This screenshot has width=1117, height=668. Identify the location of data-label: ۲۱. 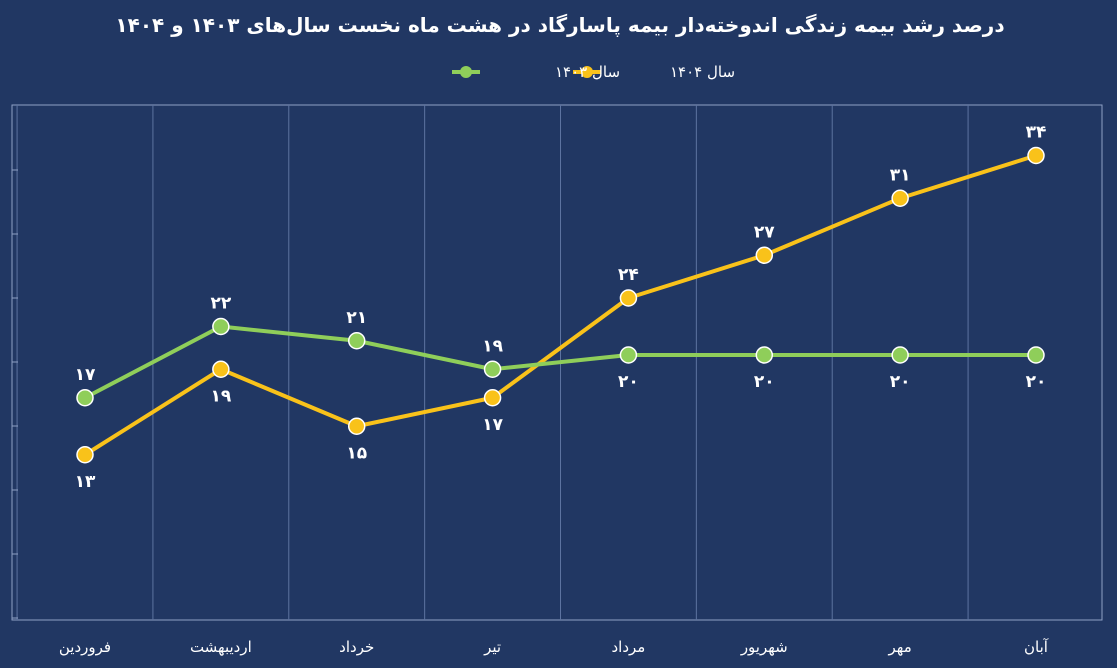
(356, 318).